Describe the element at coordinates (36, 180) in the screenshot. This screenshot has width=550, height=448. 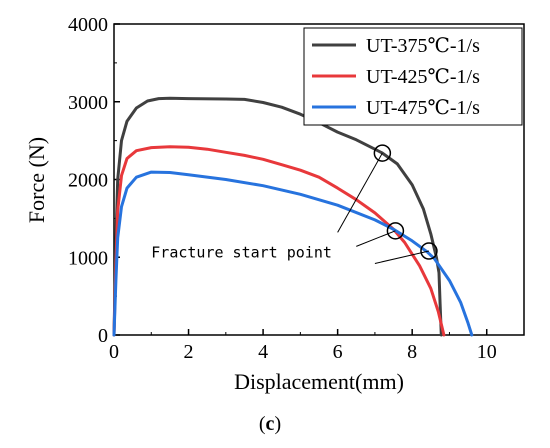
I see `y-axis-label: Force (N)` at that location.